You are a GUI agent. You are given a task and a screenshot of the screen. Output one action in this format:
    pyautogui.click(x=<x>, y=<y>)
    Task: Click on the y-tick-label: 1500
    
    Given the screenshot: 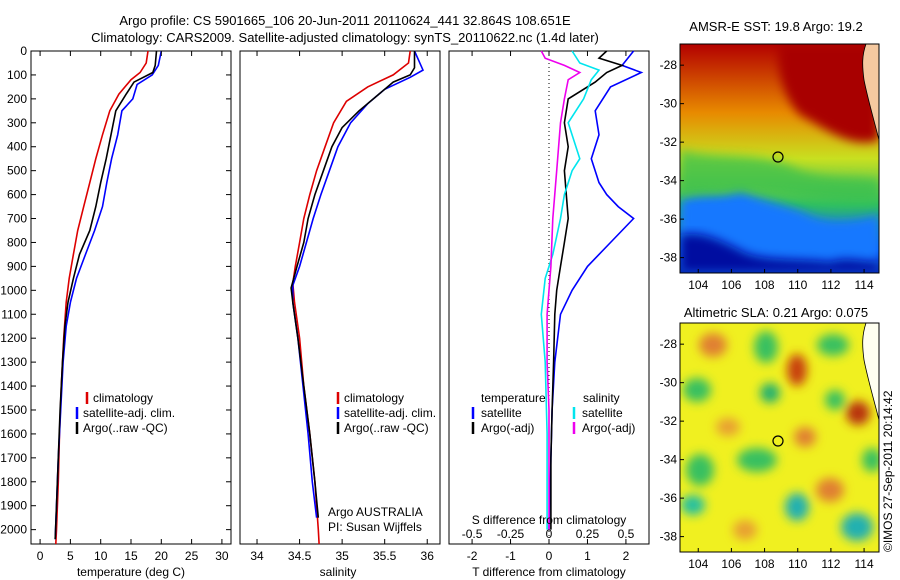 What is the action you would take?
    pyautogui.click(x=13, y=410)
    